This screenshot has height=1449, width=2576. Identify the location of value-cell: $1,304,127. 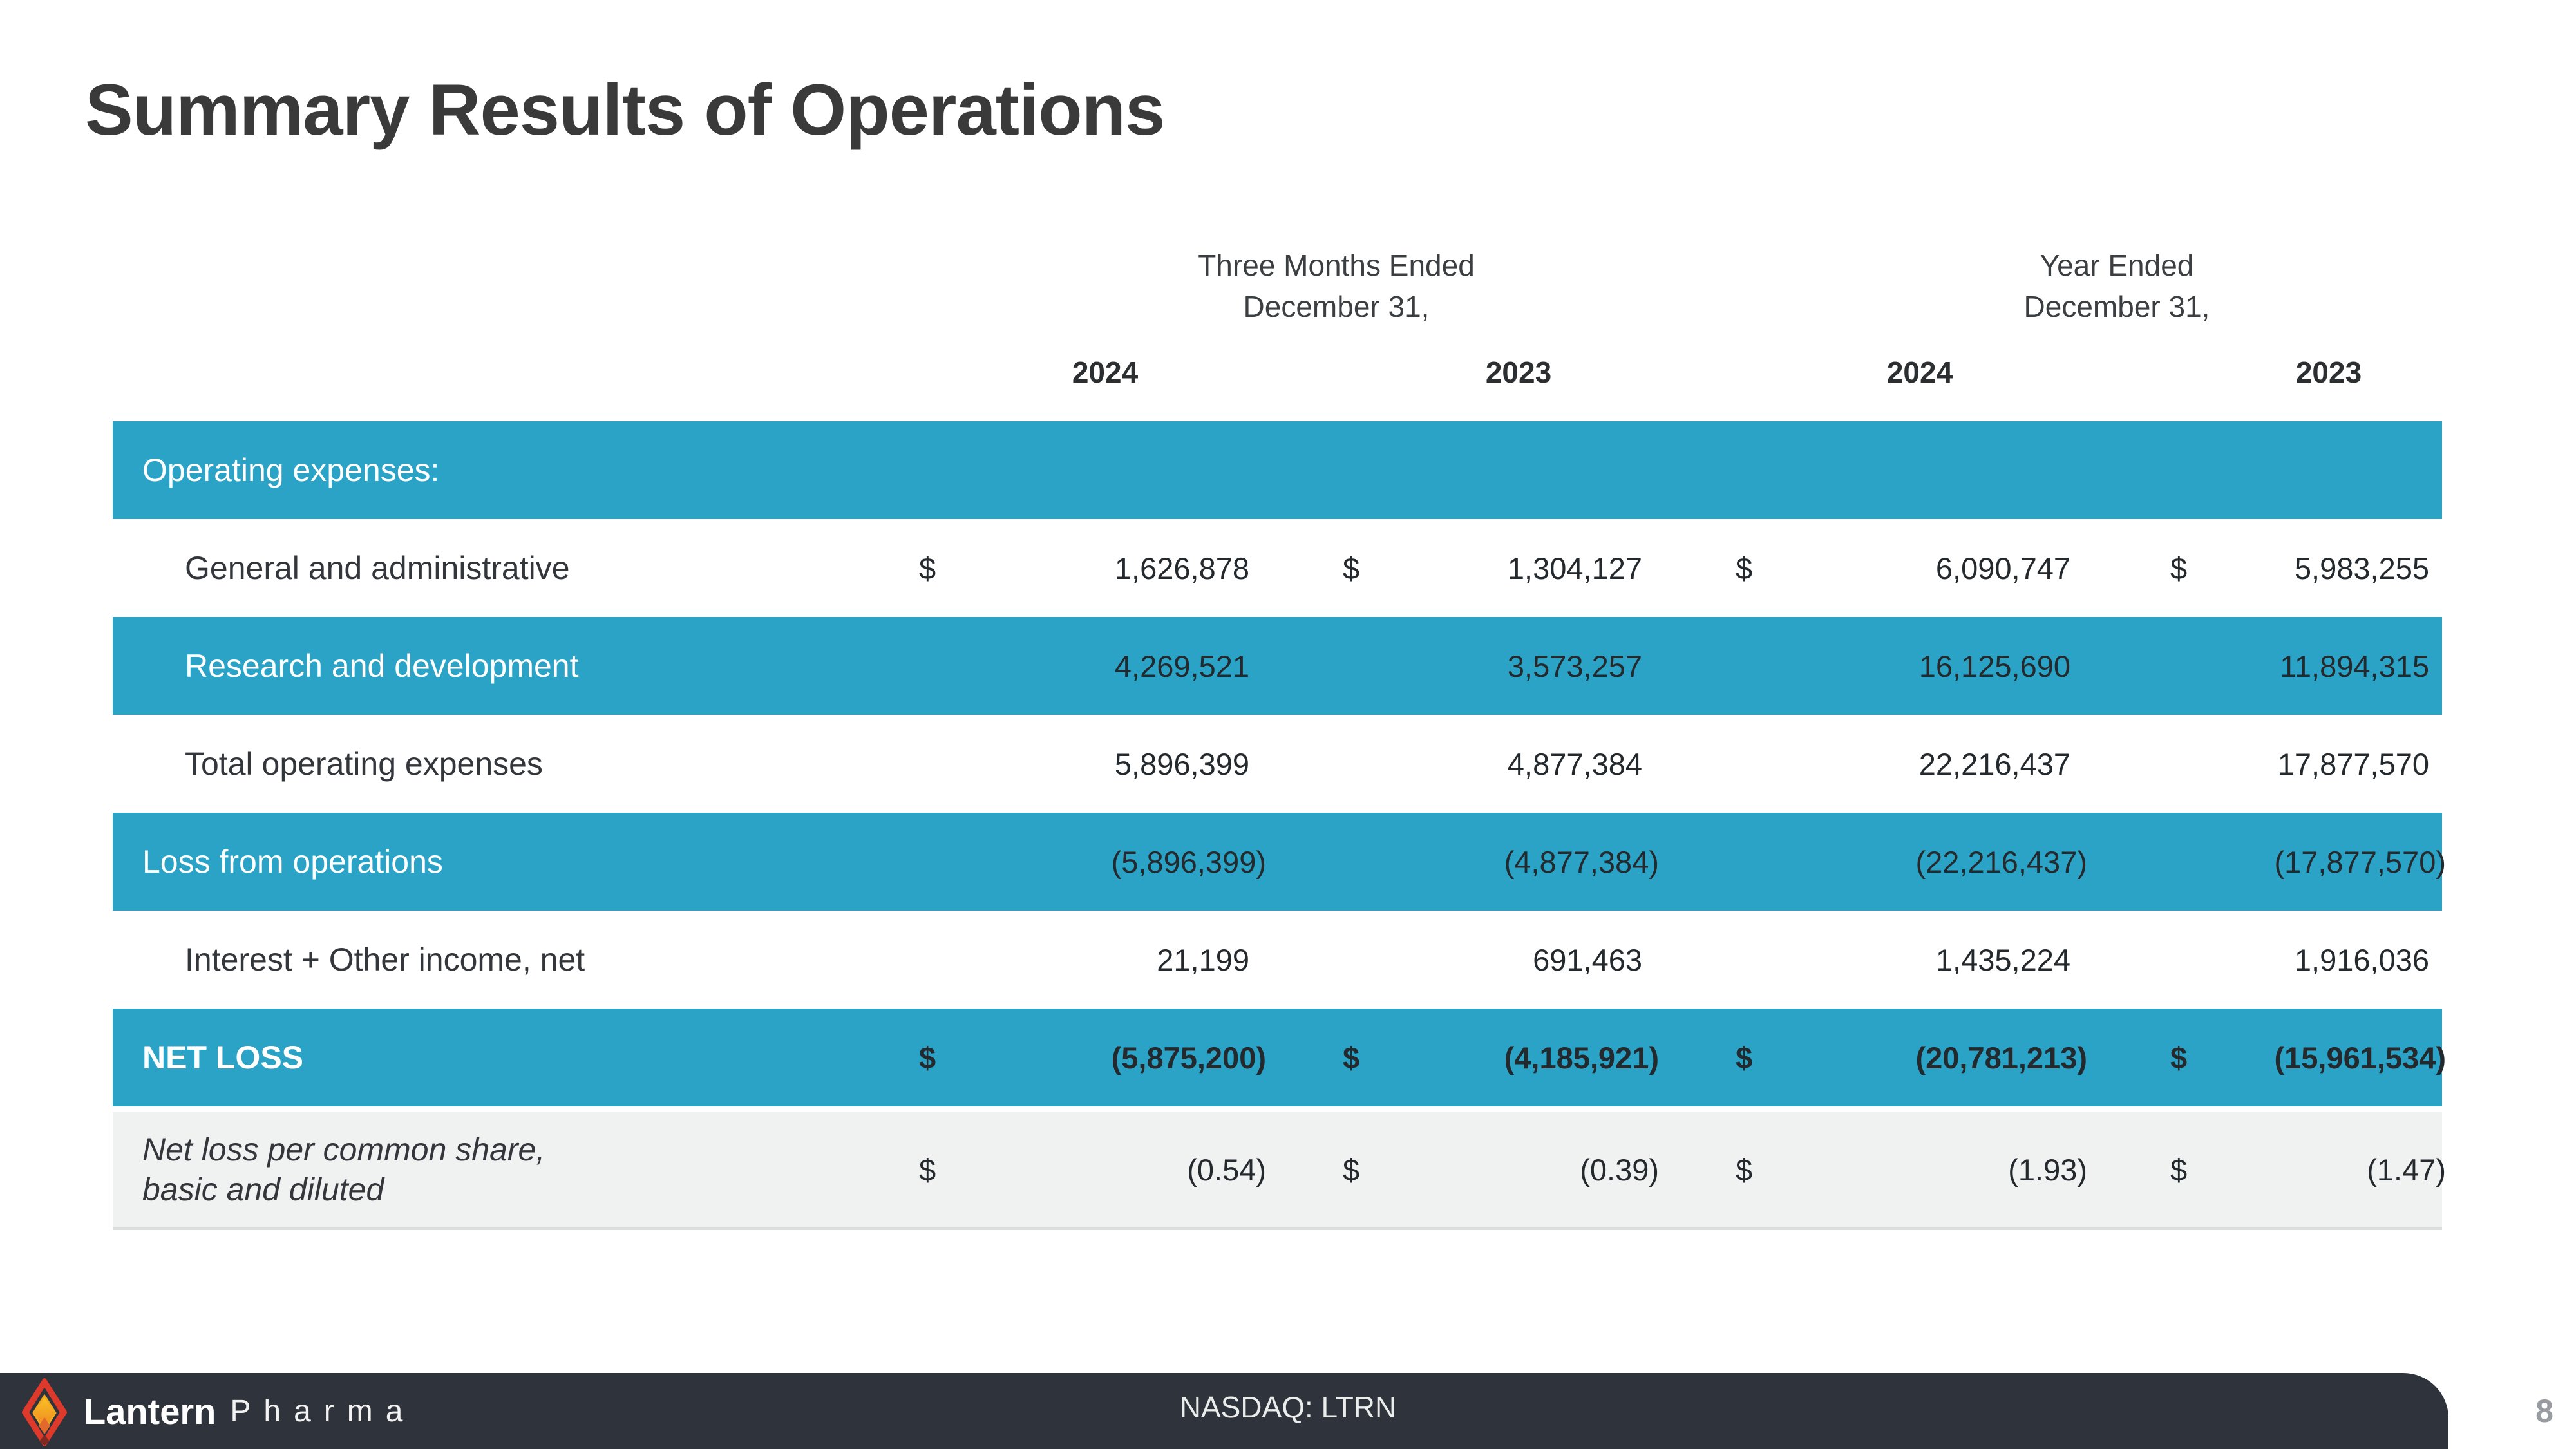
(1481, 568).